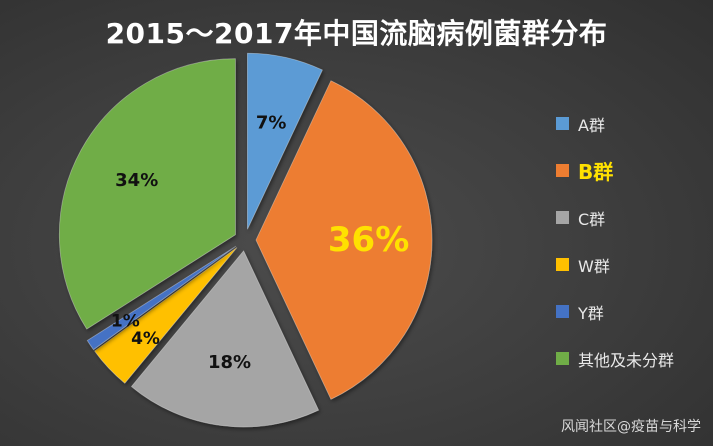  Describe the element at coordinates (591, 125) in the screenshot. I see `legend-label: A群` at that location.